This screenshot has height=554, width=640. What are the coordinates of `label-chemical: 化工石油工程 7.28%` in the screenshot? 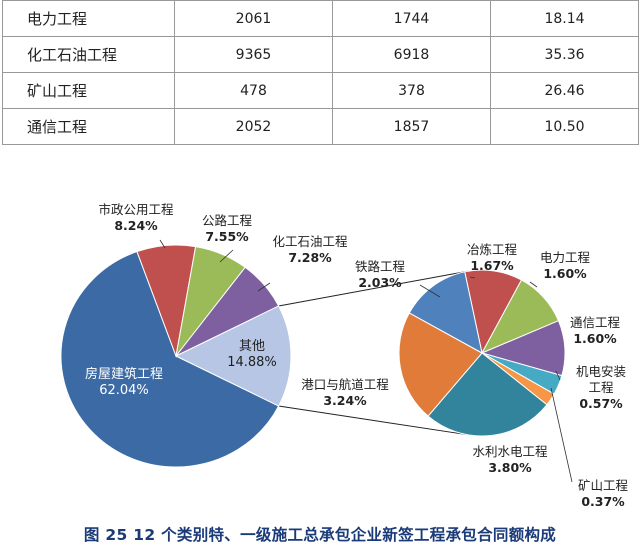 It's located at (310, 249).